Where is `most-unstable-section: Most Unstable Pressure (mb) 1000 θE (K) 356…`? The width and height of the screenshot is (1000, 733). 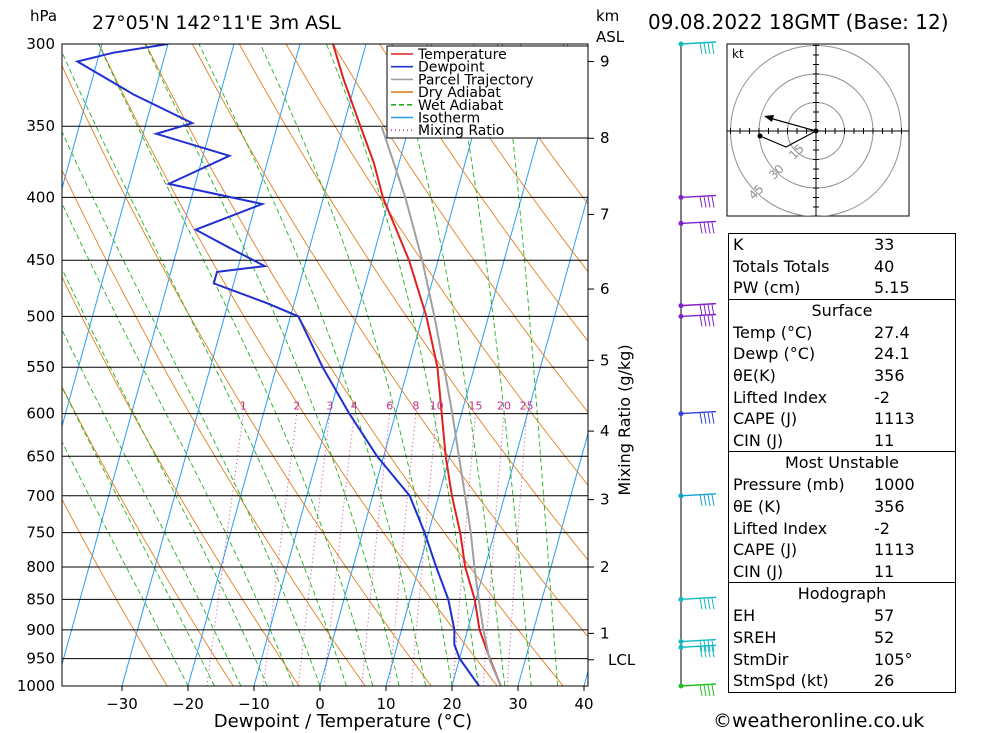 most-unstable-section: Most Unstable Pressure (mb) 1000 θE (K) 356… is located at coordinates (842, 516).